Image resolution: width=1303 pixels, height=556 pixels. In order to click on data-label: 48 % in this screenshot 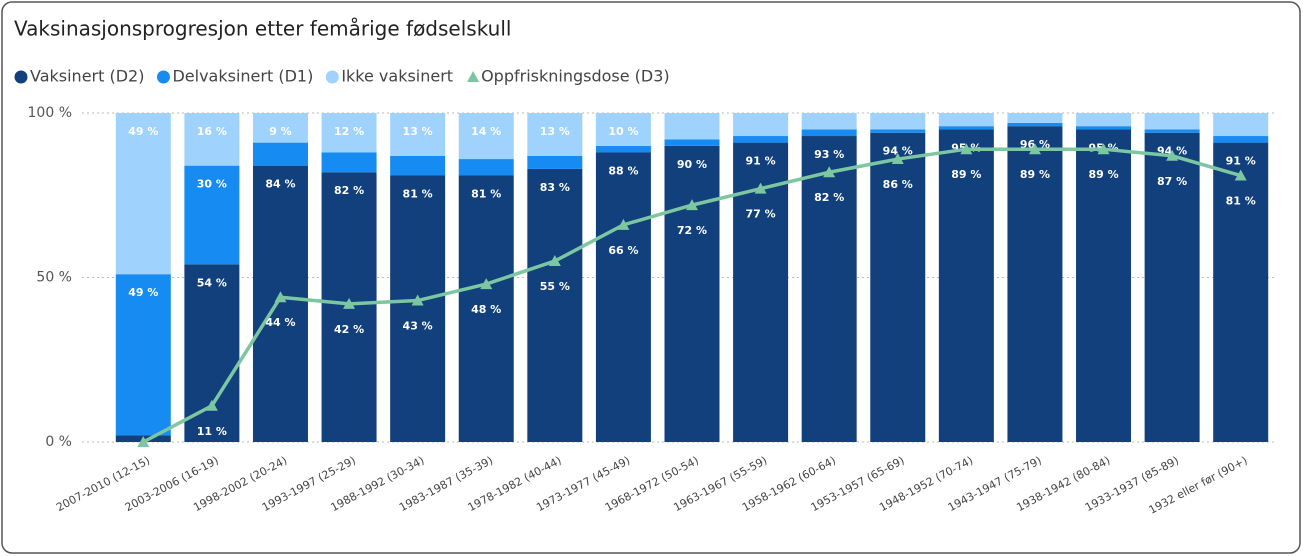, I will do `click(486, 309)`.